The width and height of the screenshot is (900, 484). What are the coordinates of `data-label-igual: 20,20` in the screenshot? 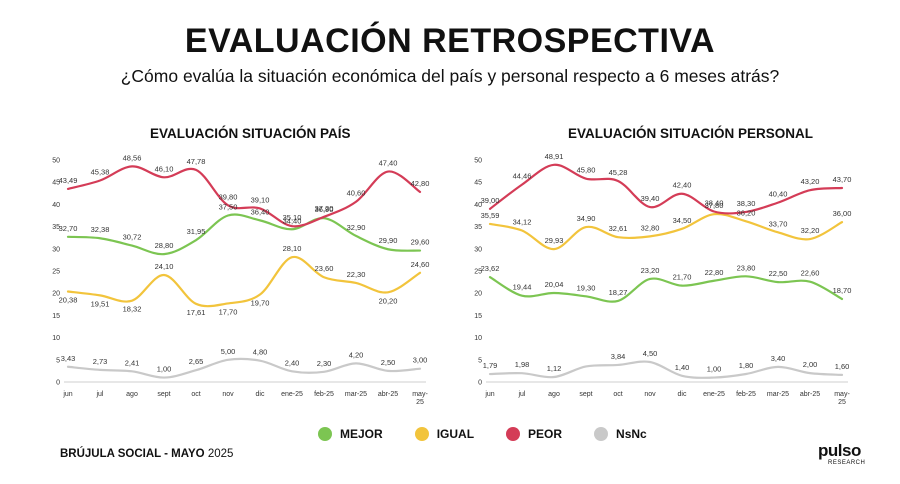 It's located at (388, 300).